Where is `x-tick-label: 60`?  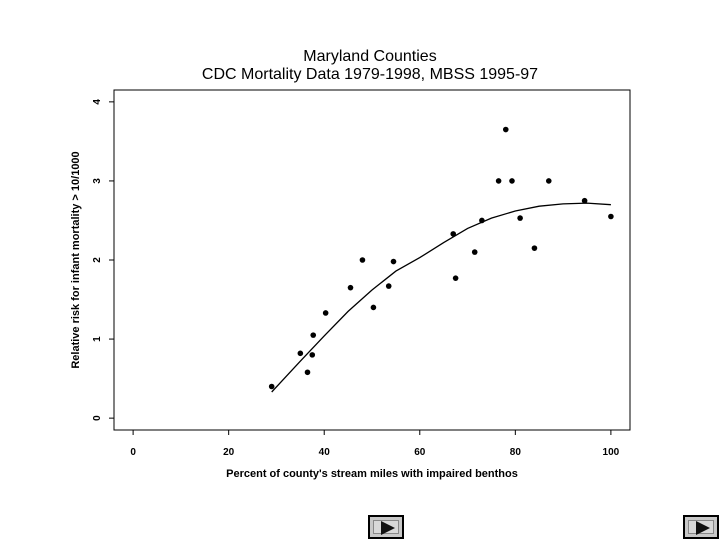
x-tick-label: 60 is located at coordinates (420, 452).